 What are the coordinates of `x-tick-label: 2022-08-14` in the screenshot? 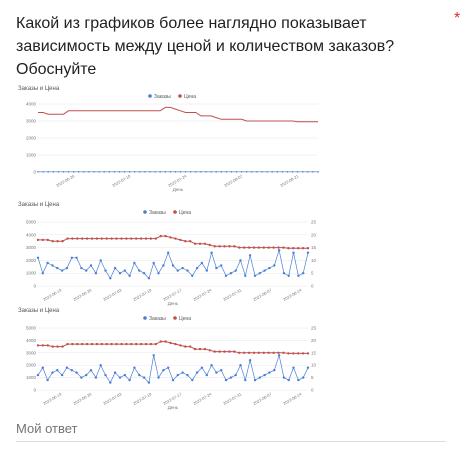 It's located at (292, 294).